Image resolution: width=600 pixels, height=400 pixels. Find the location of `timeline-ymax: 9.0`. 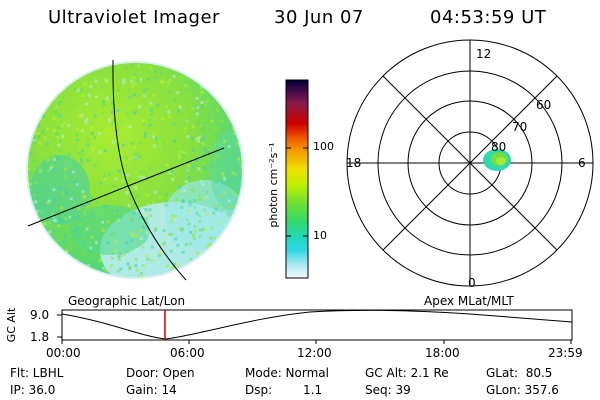

timeline-ymax: 9.0 is located at coordinates (40, 315).